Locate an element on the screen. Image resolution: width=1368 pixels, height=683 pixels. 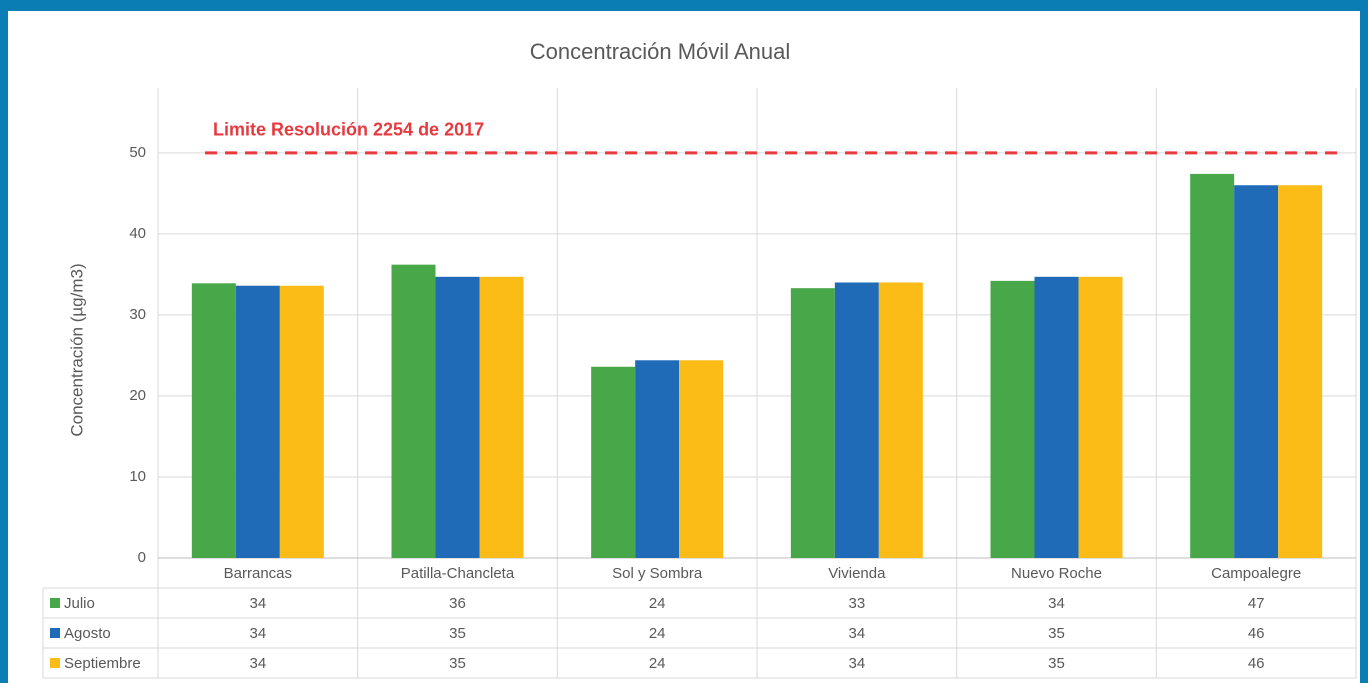
legend-label: Agosto is located at coordinates (87, 633).